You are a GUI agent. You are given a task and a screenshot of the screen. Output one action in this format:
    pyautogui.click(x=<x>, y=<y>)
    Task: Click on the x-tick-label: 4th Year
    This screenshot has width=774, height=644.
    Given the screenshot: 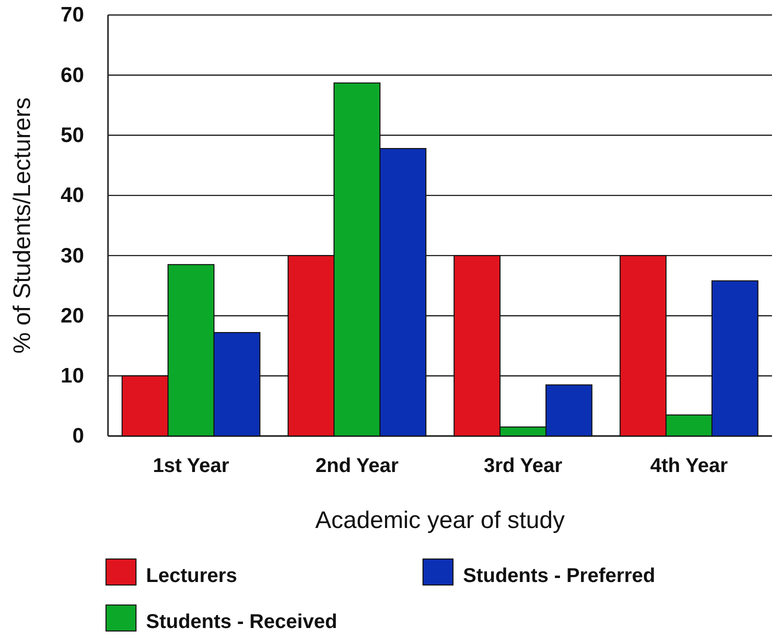 What is the action you would take?
    pyautogui.click(x=689, y=466)
    